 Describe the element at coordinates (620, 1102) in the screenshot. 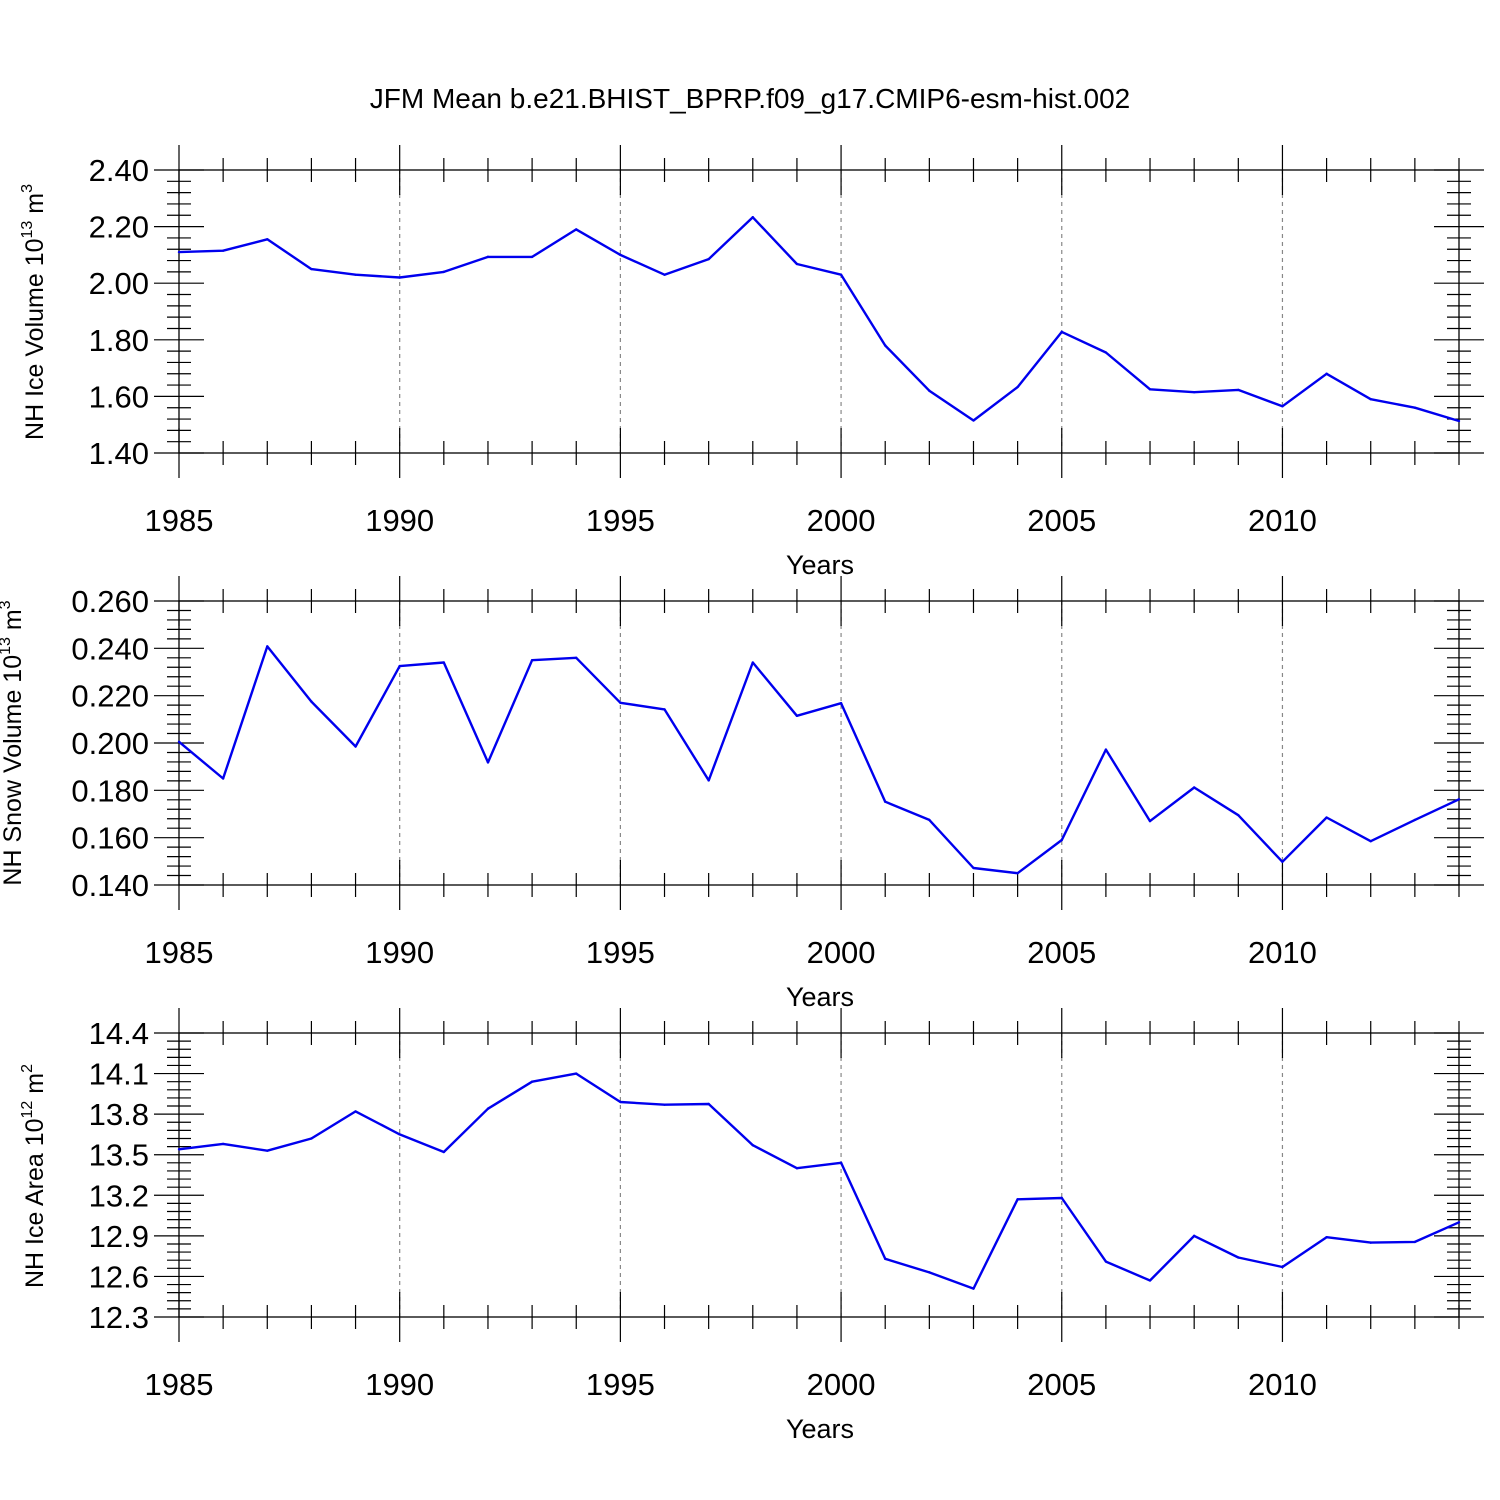

I see `data-point-1995` at that location.